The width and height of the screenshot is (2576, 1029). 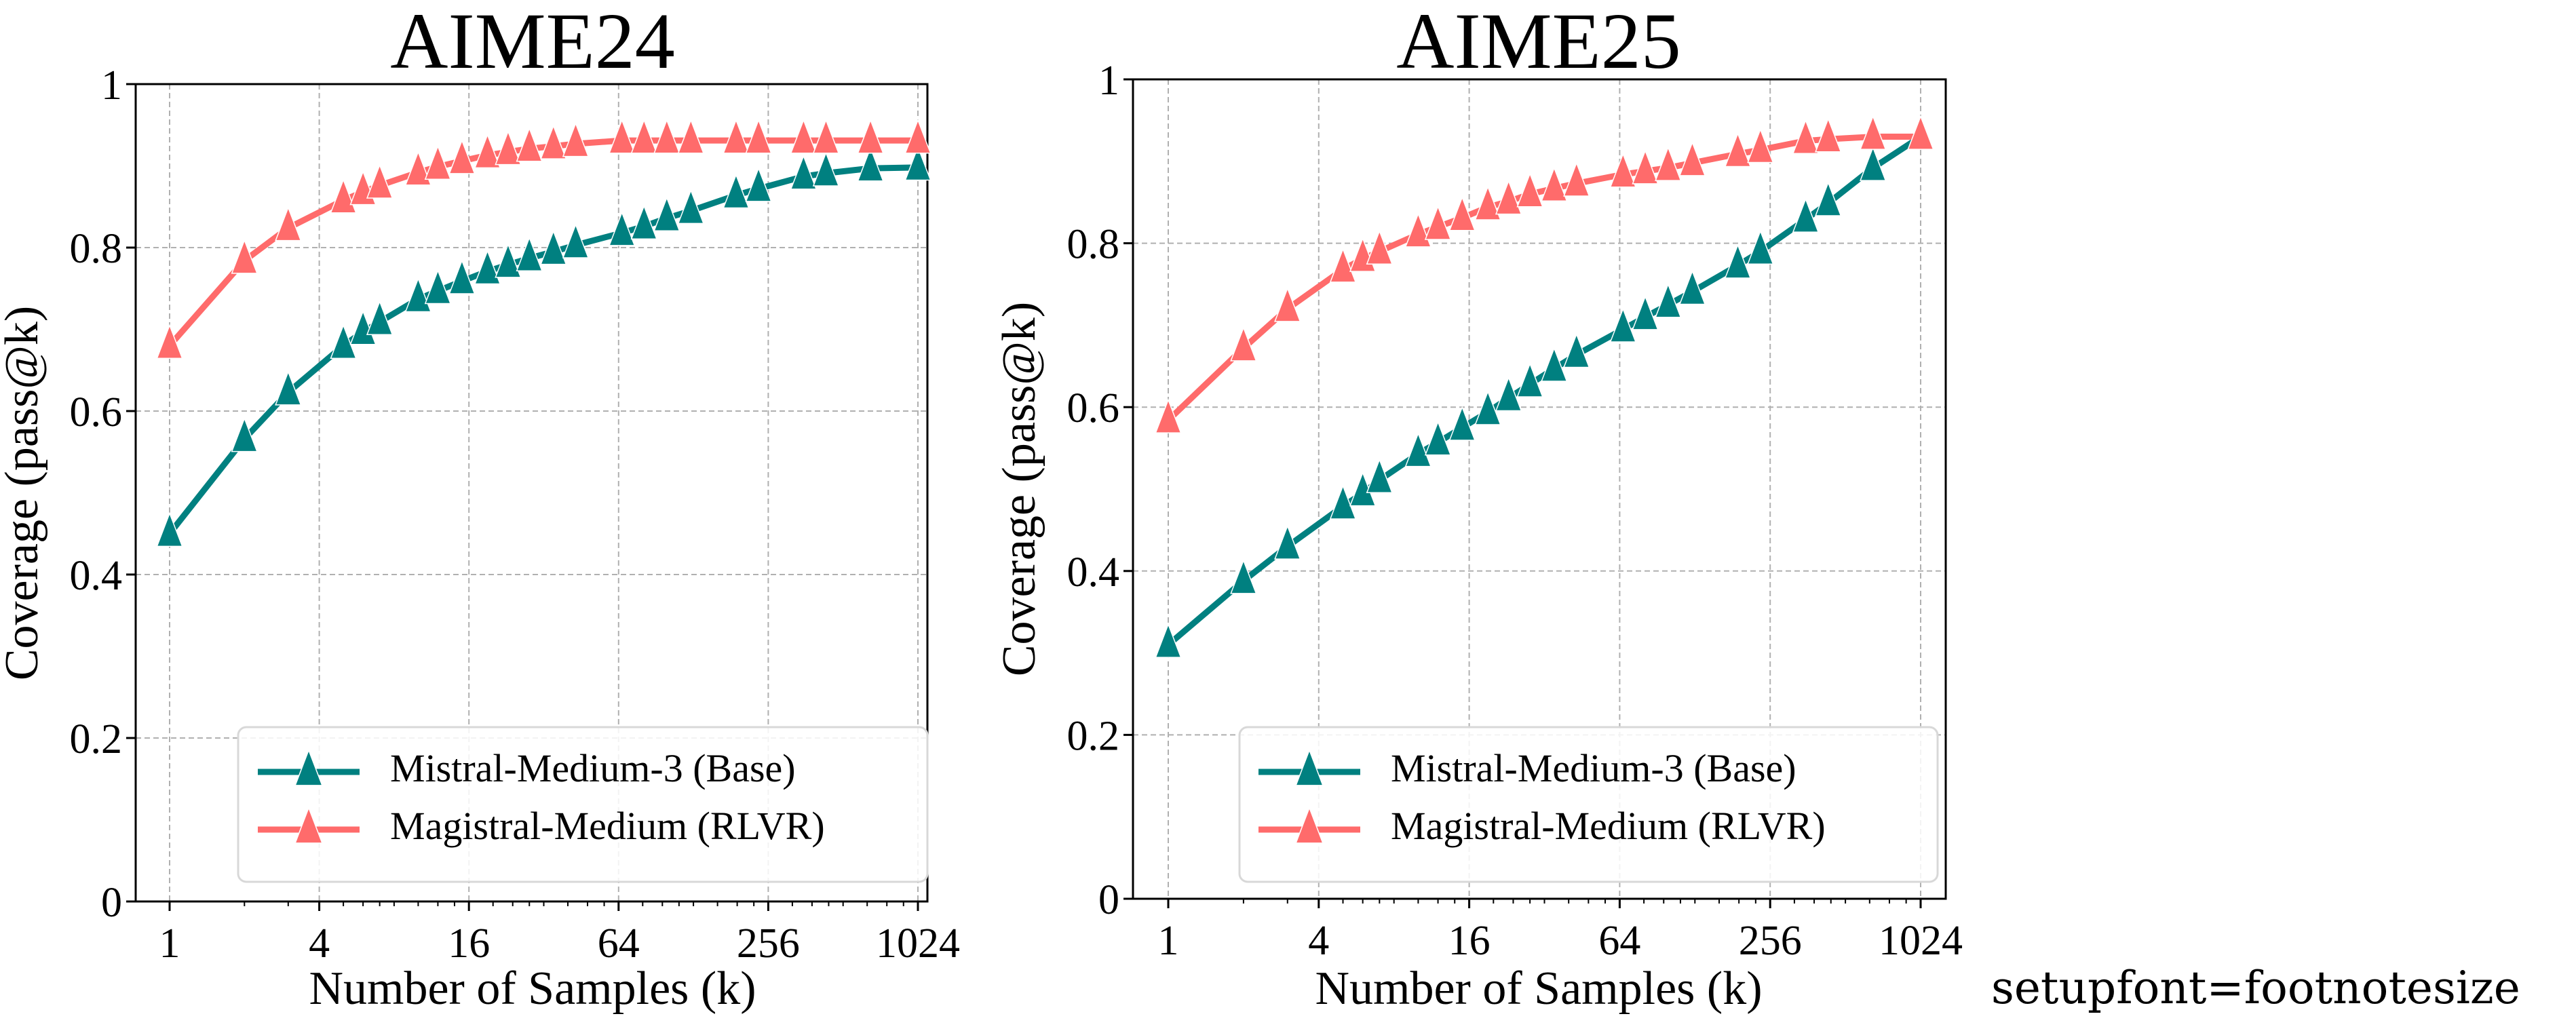 What do you see at coordinates (2255, 988) in the screenshot?
I see `footnote-text: setupfont=footnotesize` at bounding box center [2255, 988].